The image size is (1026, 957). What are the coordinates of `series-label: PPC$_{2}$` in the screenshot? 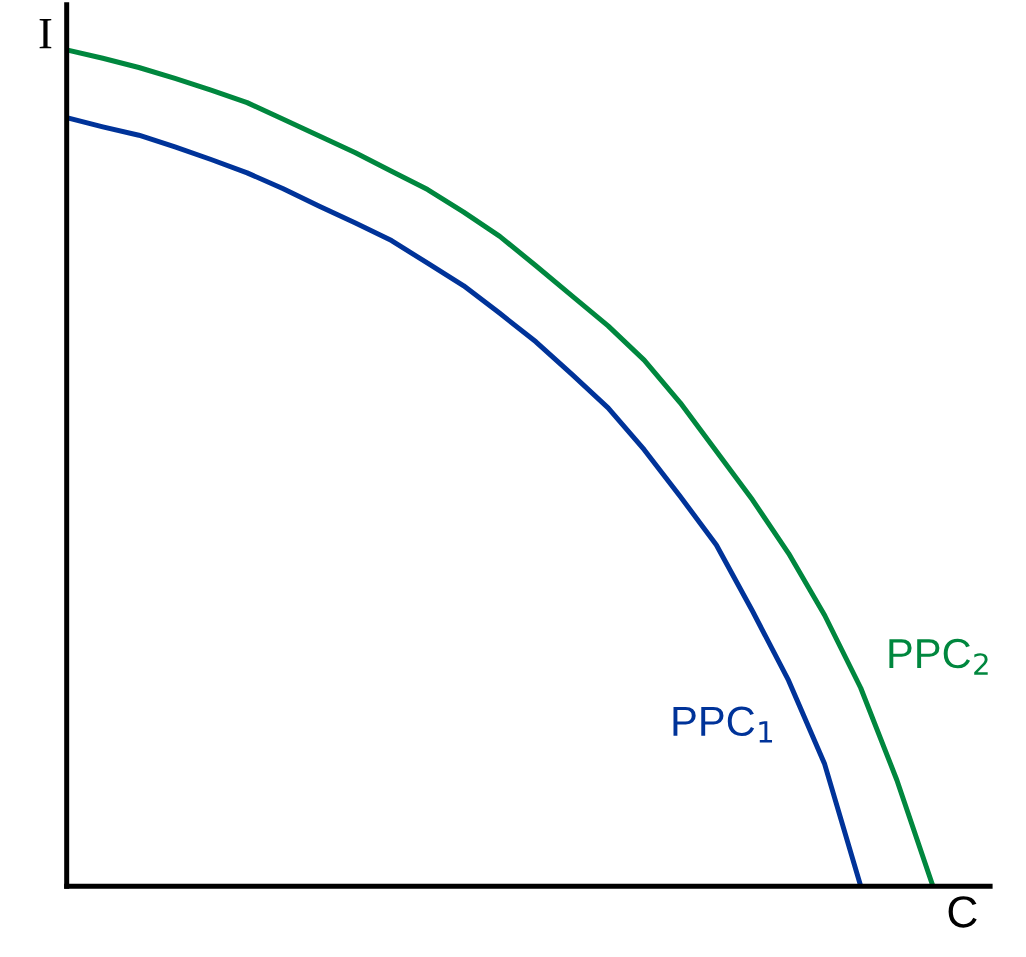 It's located at (938, 656).